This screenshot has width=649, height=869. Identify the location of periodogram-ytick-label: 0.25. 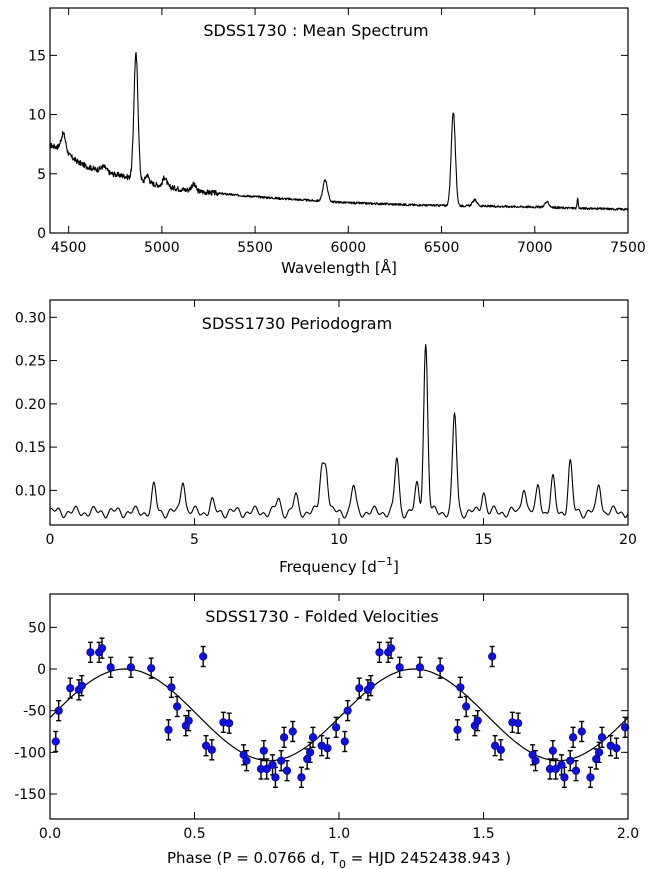
(30, 362).